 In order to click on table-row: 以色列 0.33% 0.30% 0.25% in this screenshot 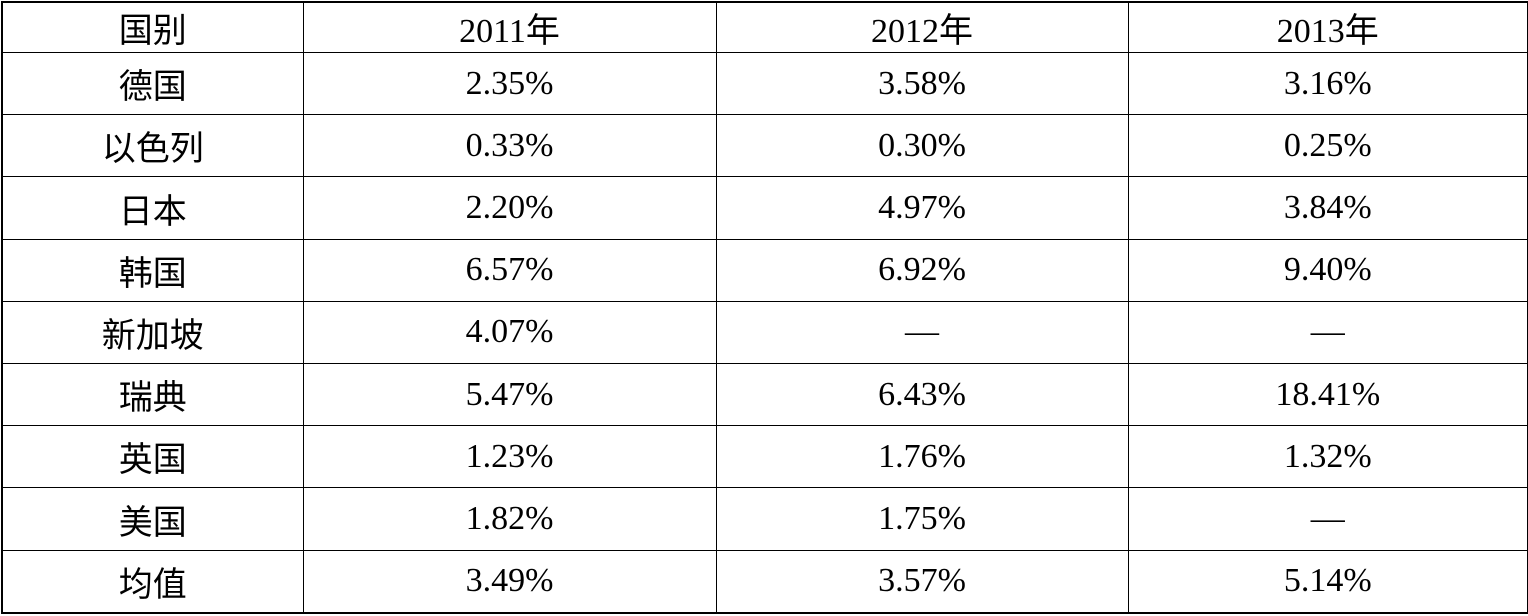, I will do `click(764, 146)`.